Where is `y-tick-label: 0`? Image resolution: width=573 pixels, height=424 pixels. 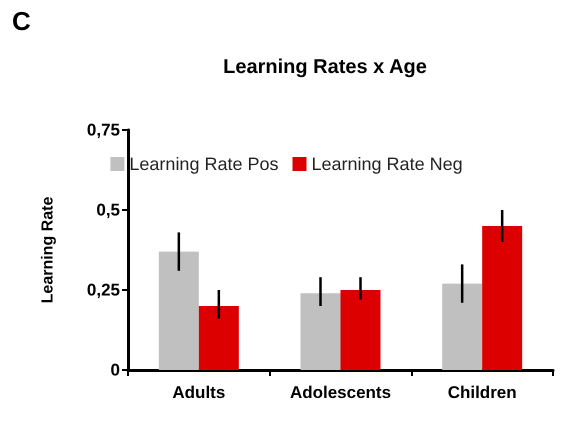 y-tick-label: 0 is located at coordinates (115, 370).